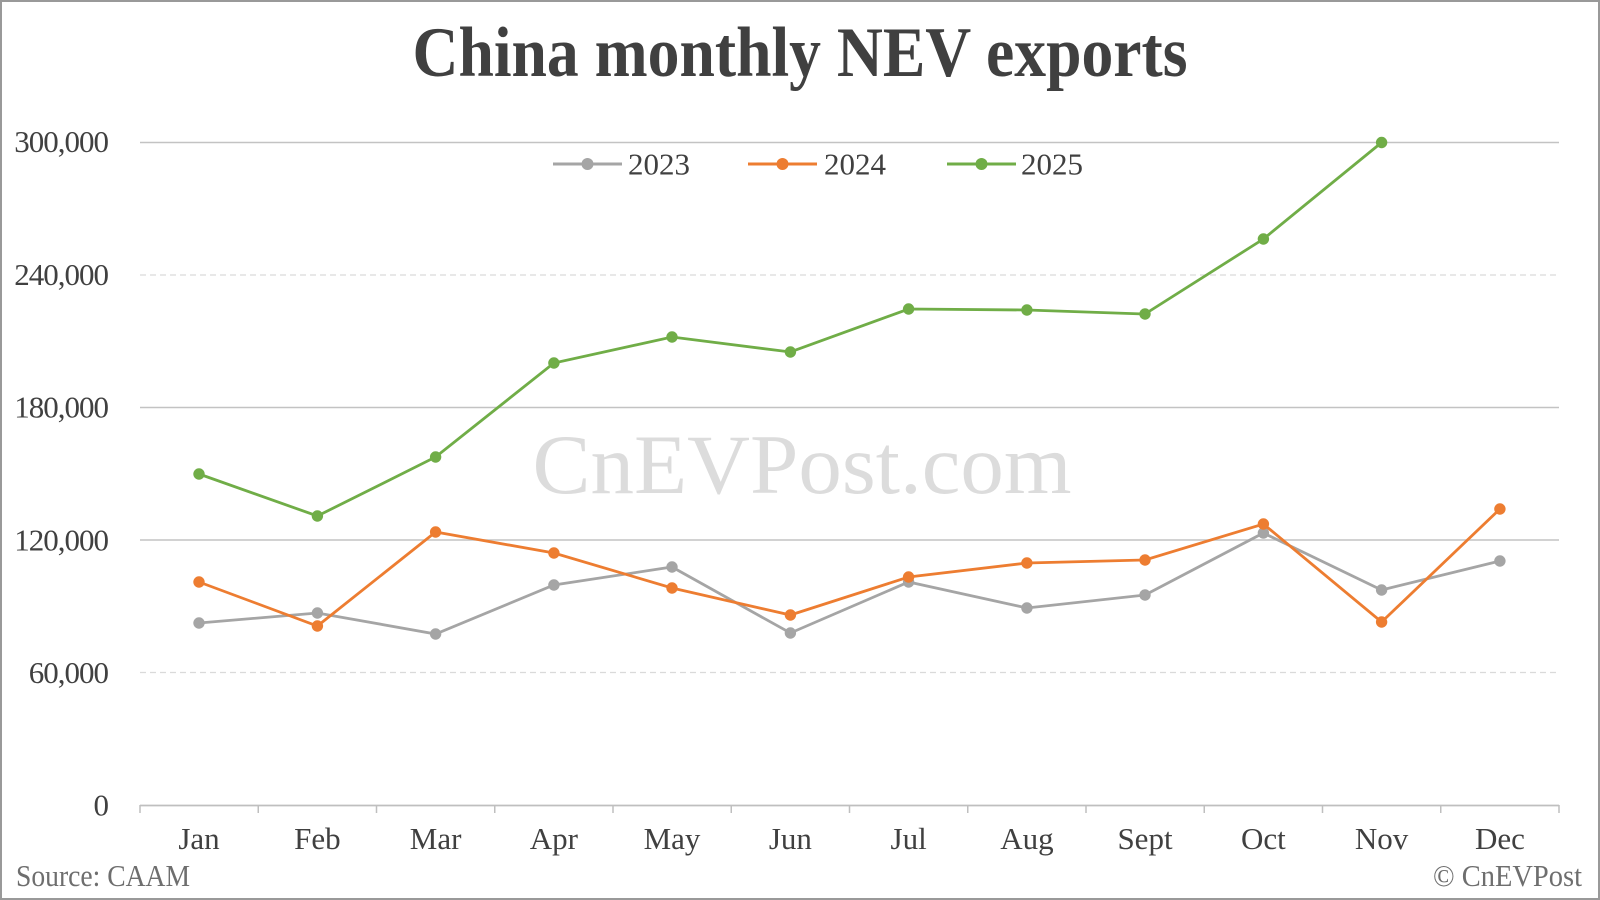 The image size is (1600, 900). I want to click on svg-text: 180,000, so click(61, 407).